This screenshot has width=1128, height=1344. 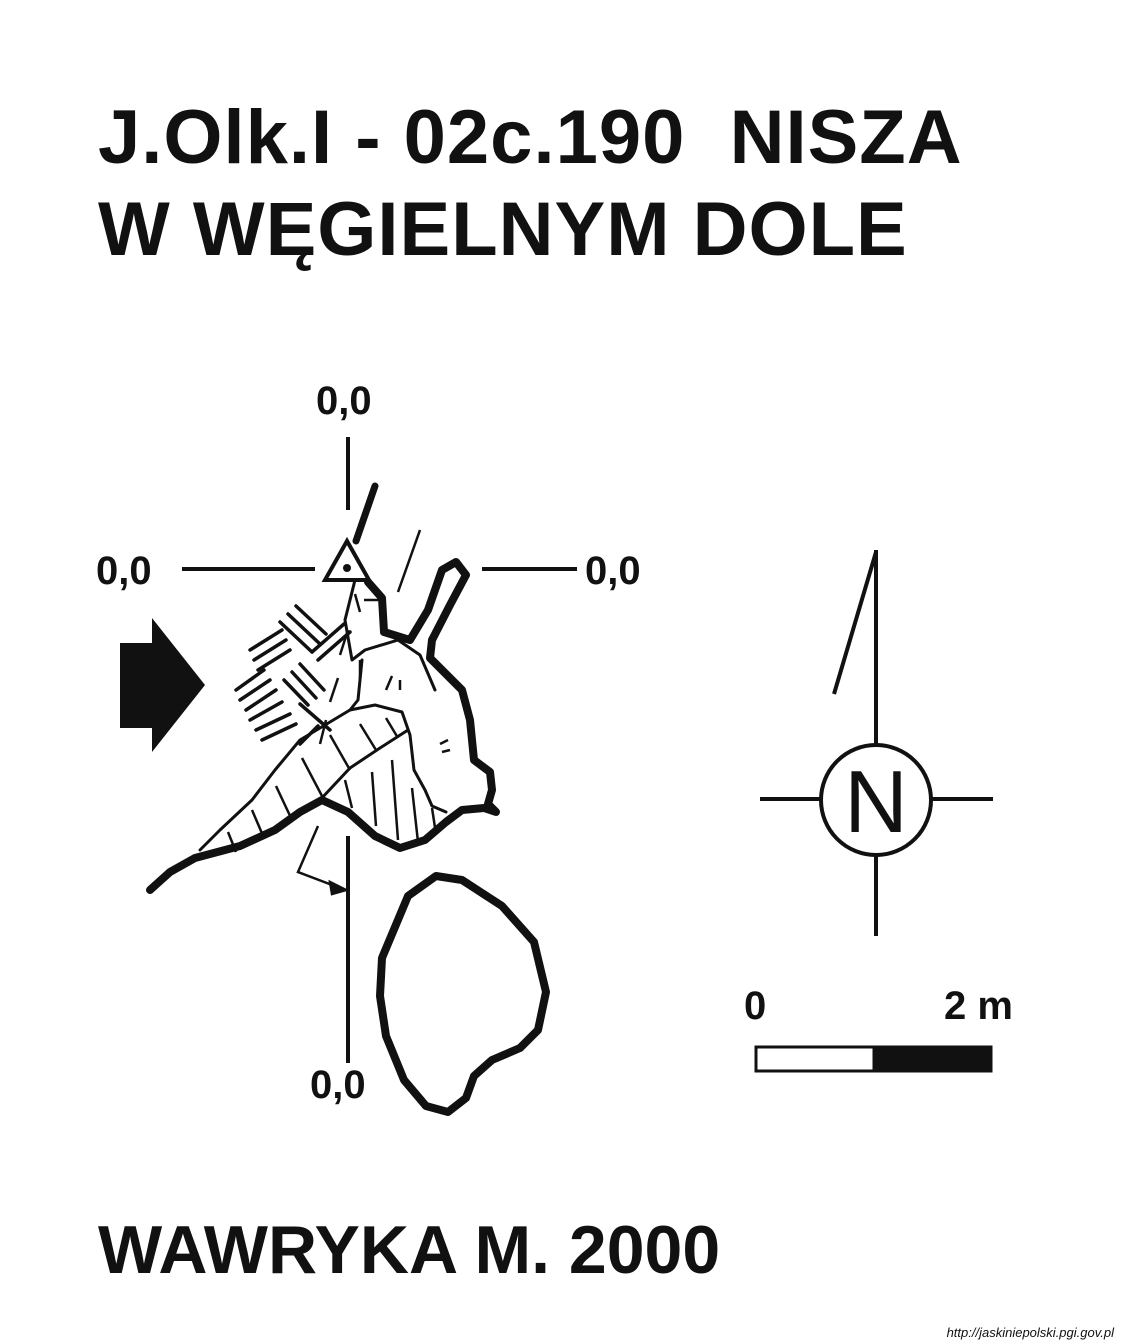 What do you see at coordinates (365, 513) in the screenshot?
I see `wall-stroke-top` at bounding box center [365, 513].